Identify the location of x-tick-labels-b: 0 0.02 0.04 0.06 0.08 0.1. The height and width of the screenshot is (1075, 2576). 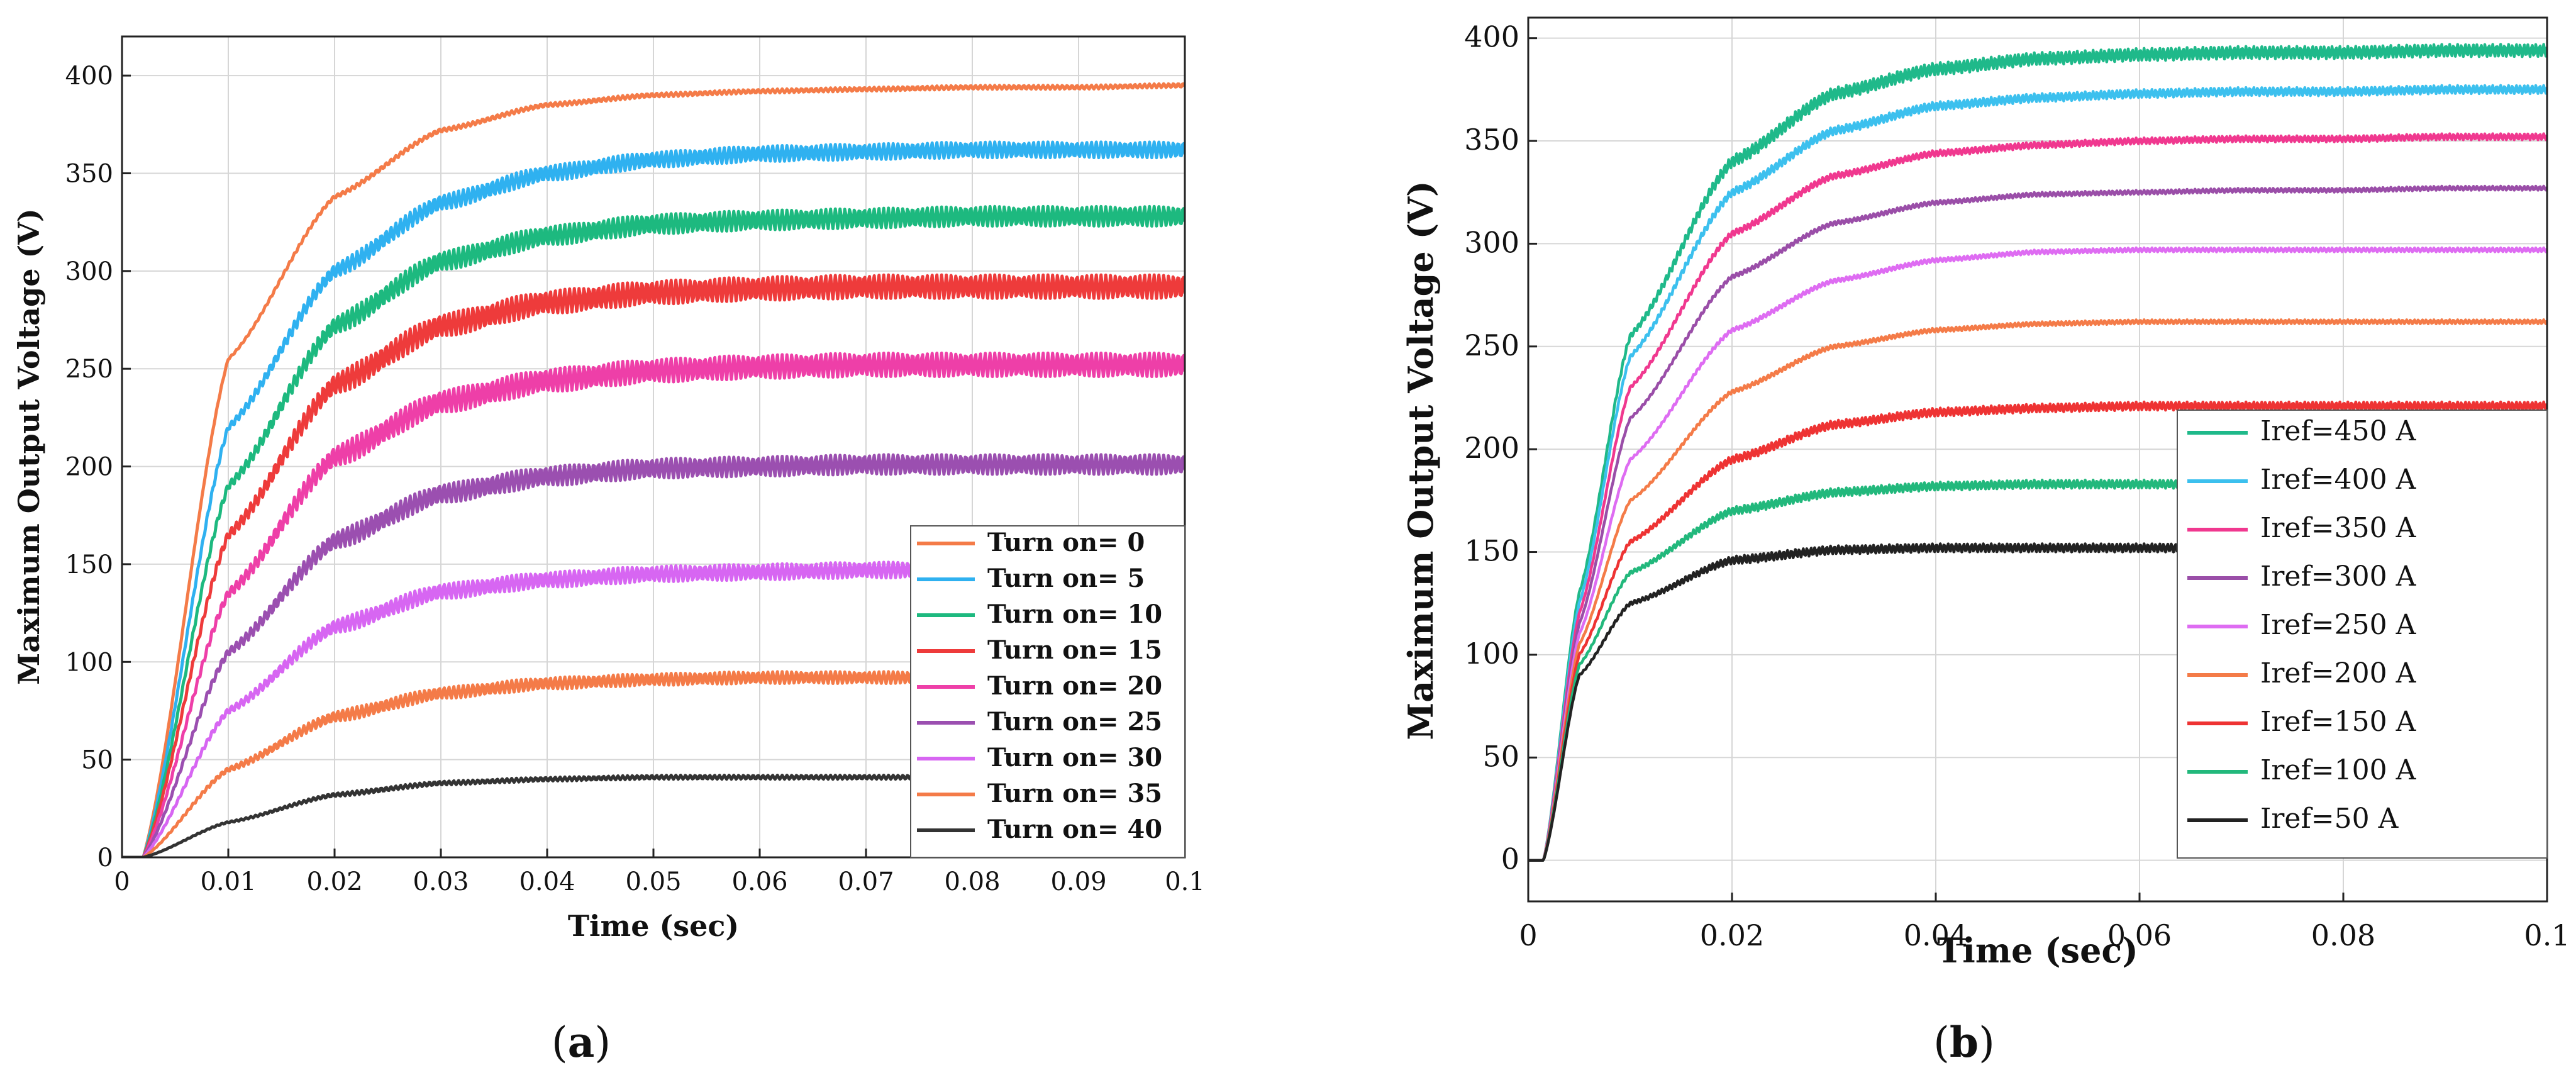
(2044, 922).